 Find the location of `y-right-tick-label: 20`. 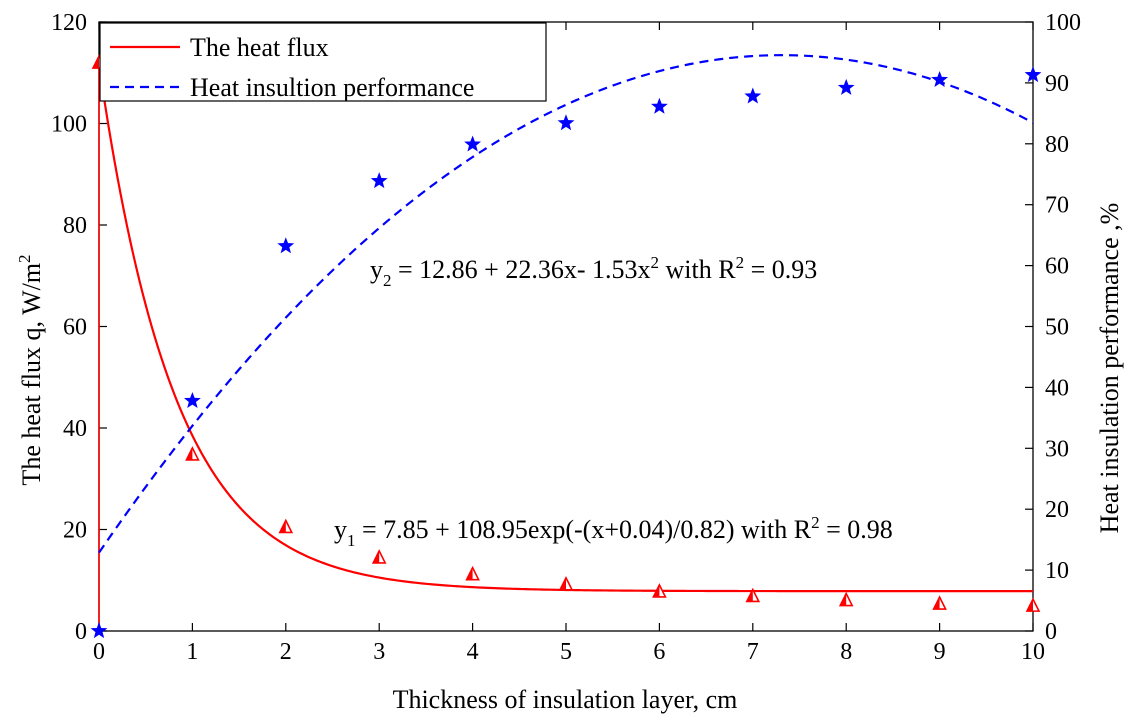

y-right-tick-label: 20 is located at coordinates (1057, 510).